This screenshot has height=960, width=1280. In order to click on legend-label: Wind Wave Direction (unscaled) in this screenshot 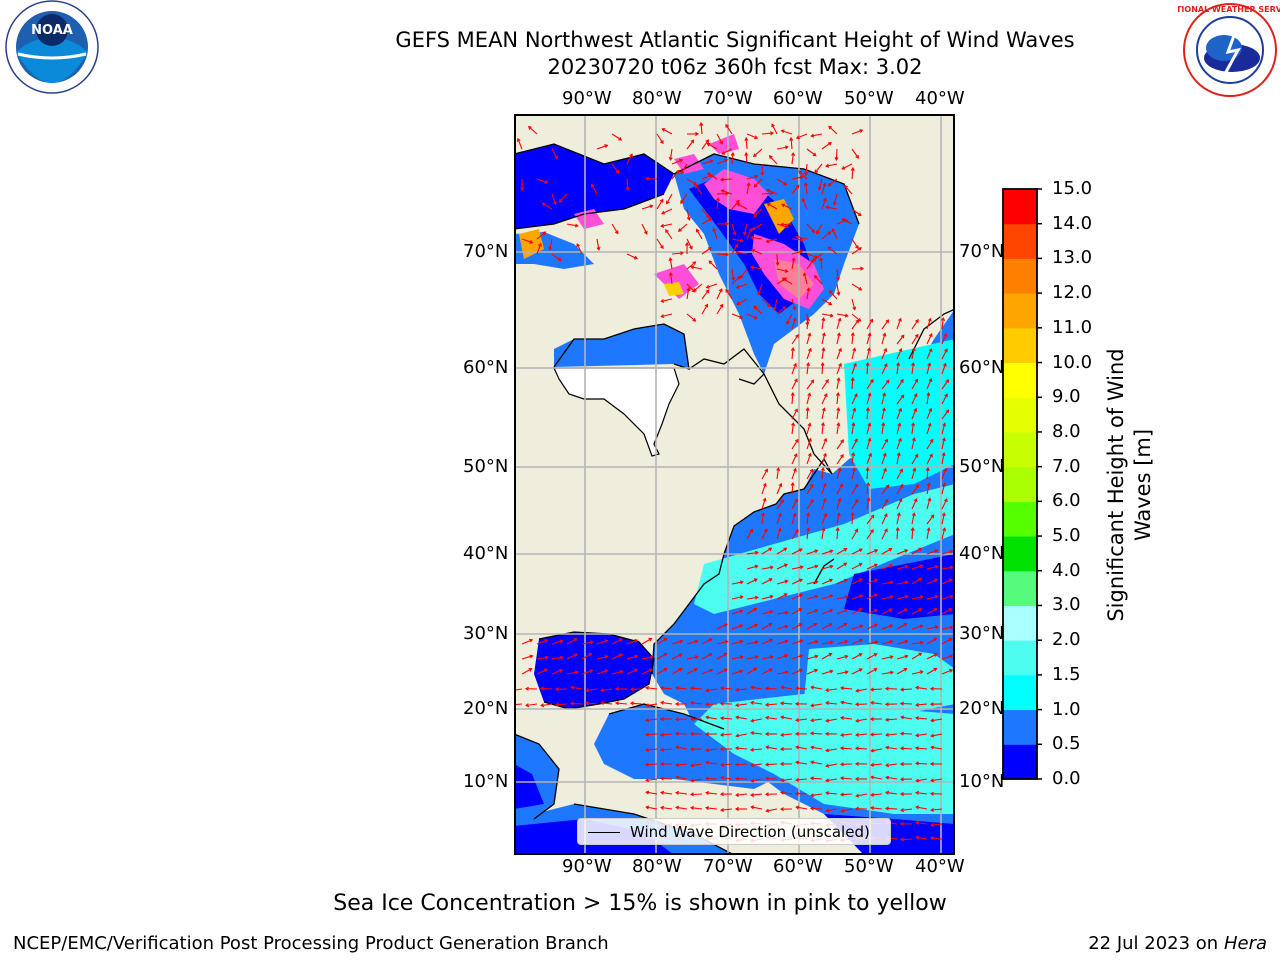, I will do `click(750, 832)`.